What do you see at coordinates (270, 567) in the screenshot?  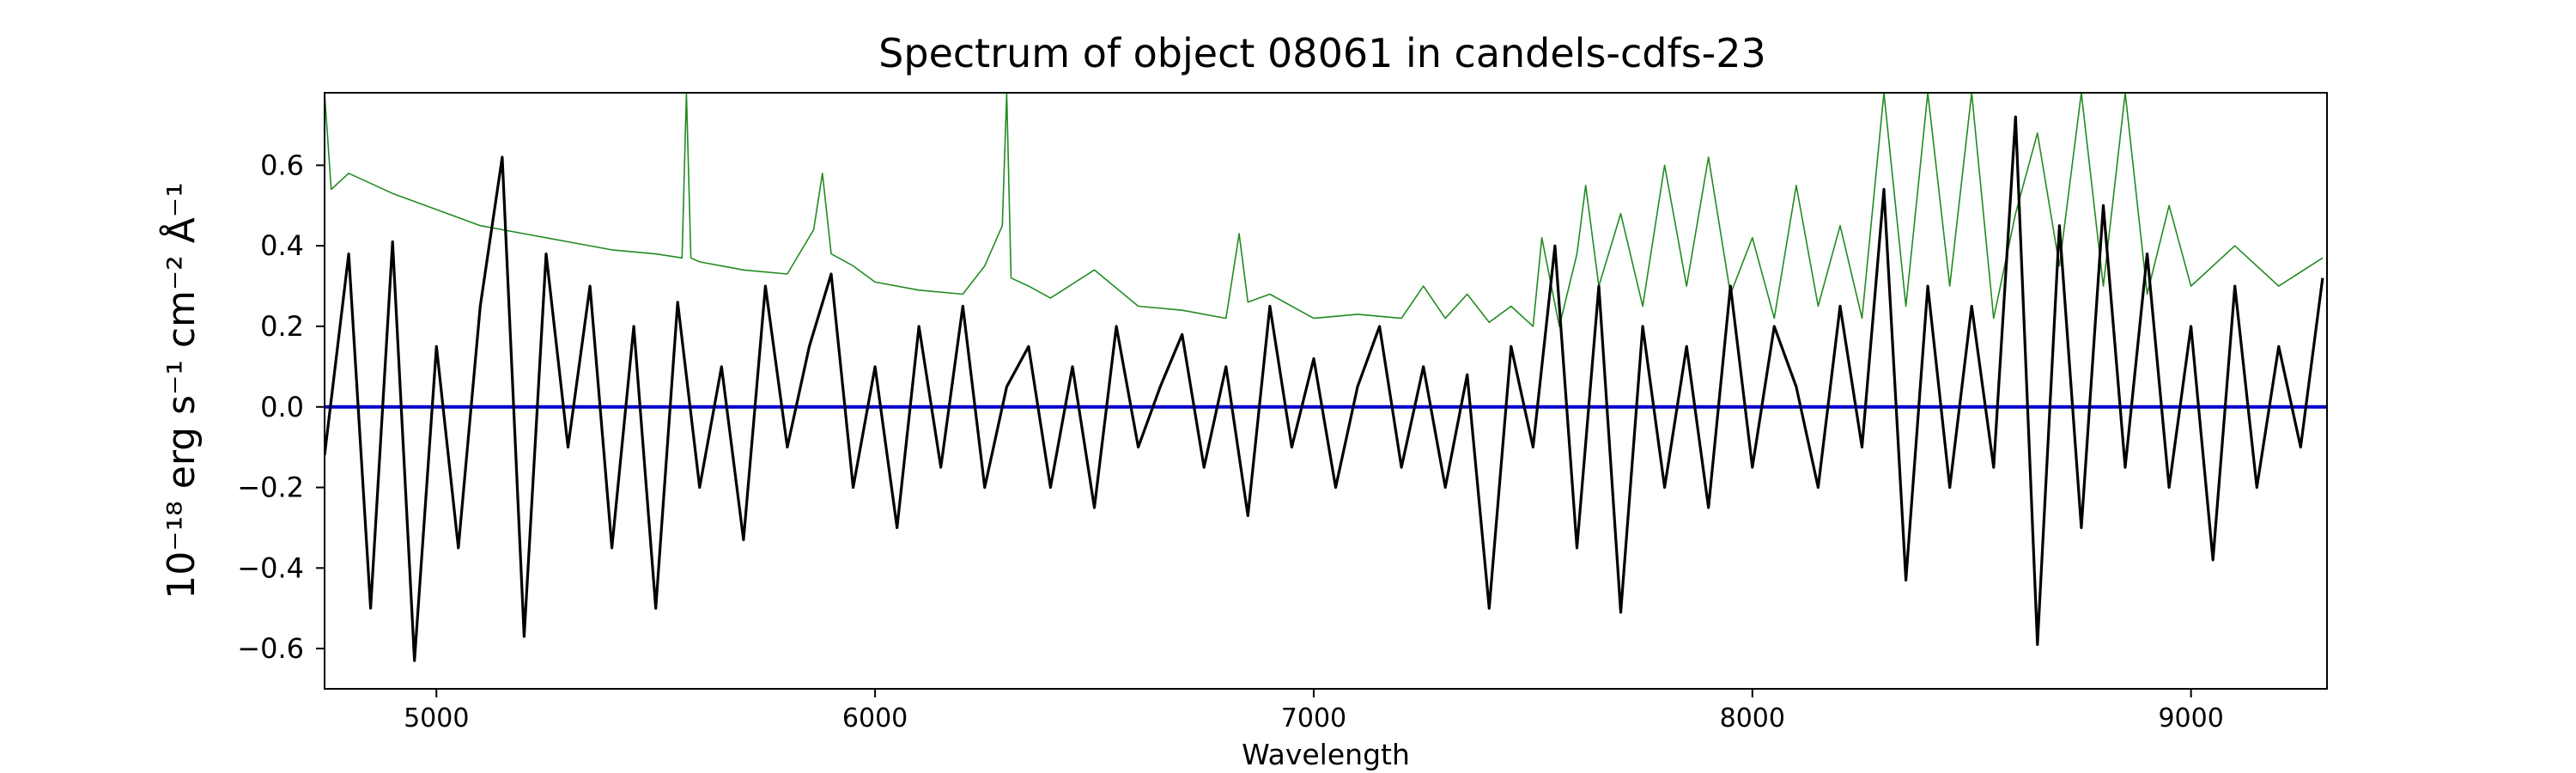 I see `y-tick-label: −0.4` at bounding box center [270, 567].